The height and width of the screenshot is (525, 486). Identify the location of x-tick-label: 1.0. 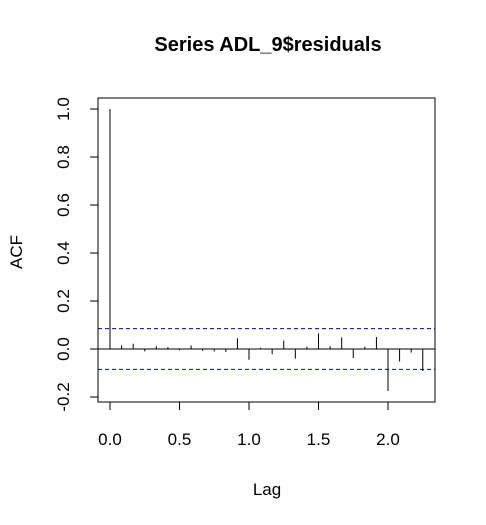
(249, 439).